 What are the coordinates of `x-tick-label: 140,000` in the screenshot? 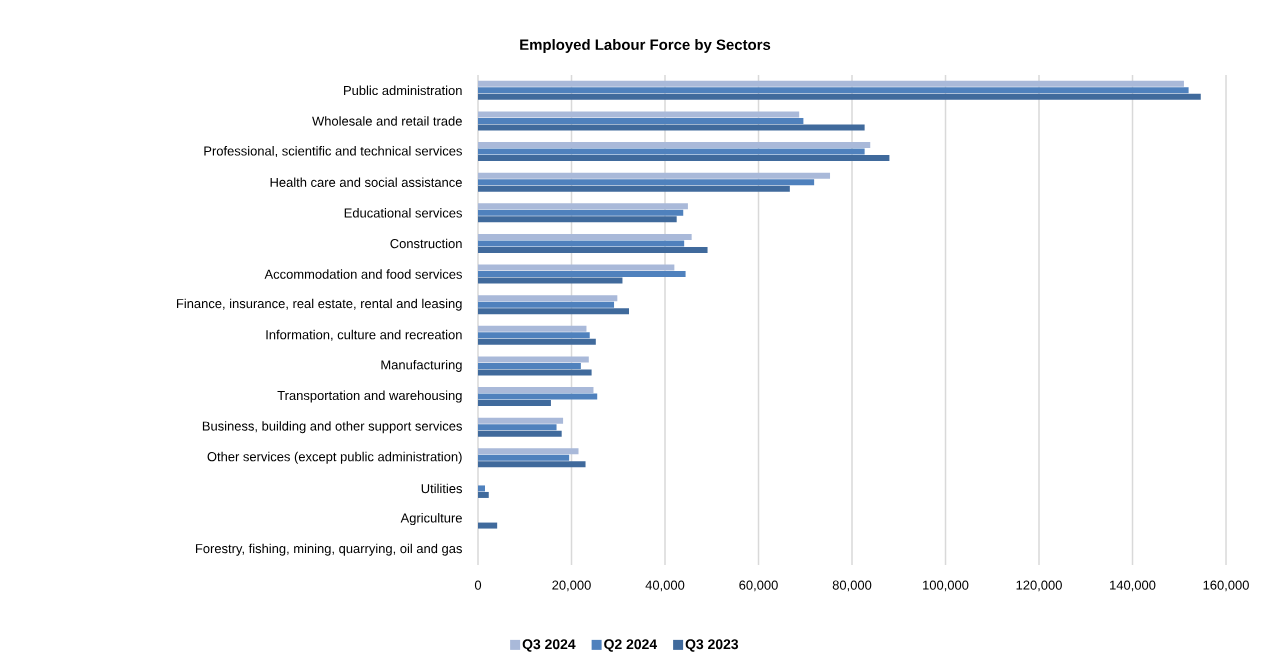 It's located at (1133, 586).